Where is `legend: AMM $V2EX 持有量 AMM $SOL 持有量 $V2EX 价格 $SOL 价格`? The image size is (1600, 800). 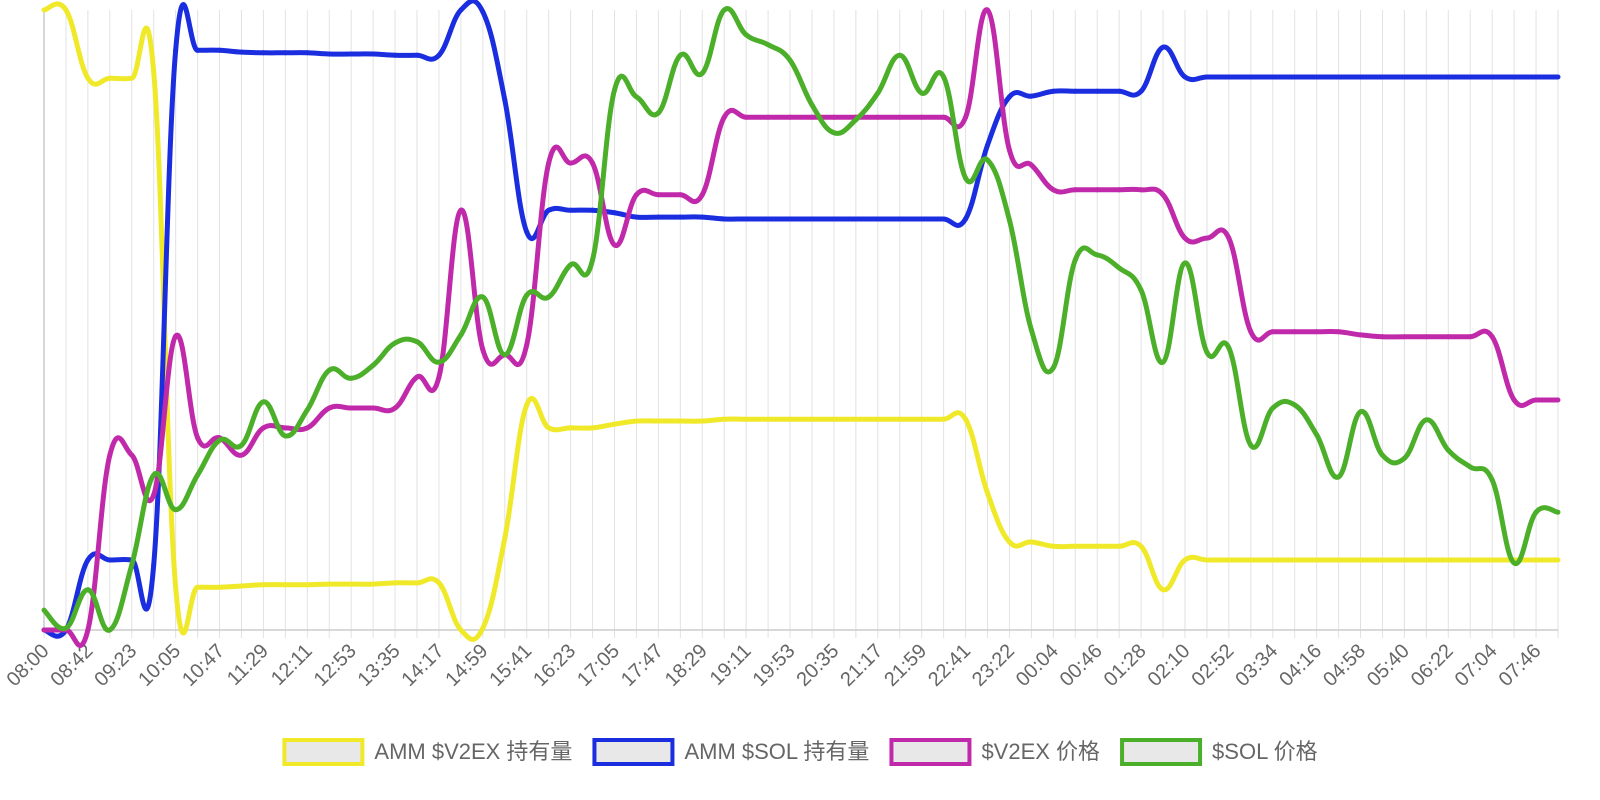 legend: AMM $V2EX 持有量 AMM $SOL 持有量 $V2EX 价格 $SOL 价格 is located at coordinates (800, 752).